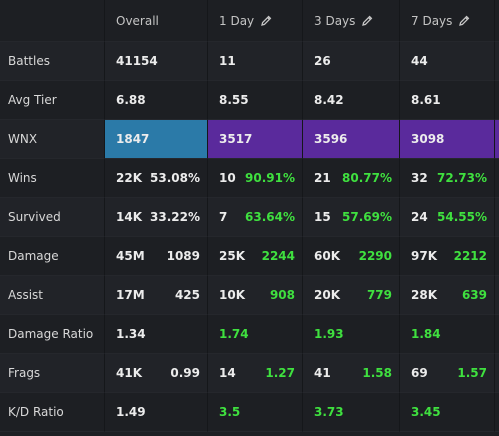 The image size is (499, 436). Describe the element at coordinates (447, 295) in the screenshot. I see `stat-cell: 28K 639` at that location.